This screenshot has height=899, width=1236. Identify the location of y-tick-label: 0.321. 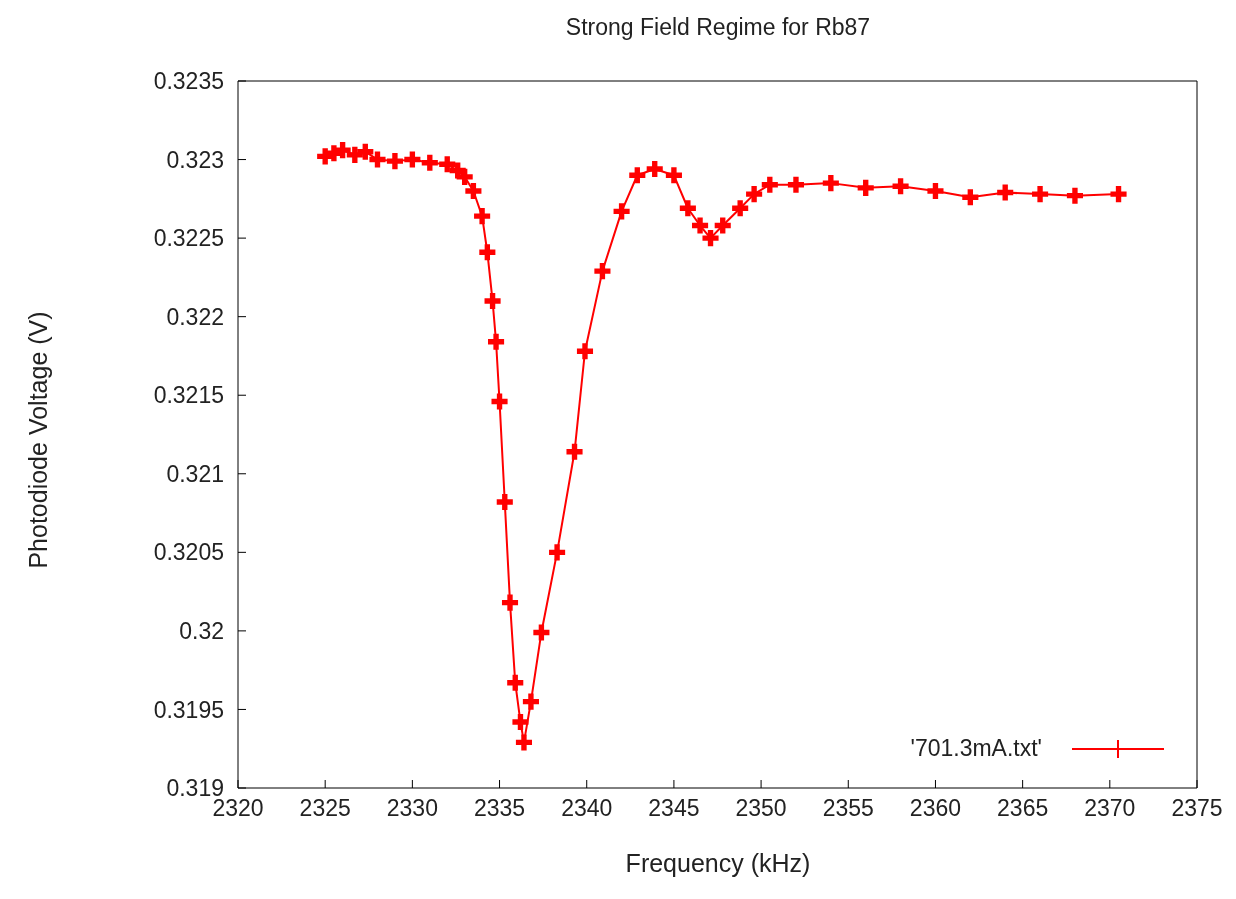
(195, 473).